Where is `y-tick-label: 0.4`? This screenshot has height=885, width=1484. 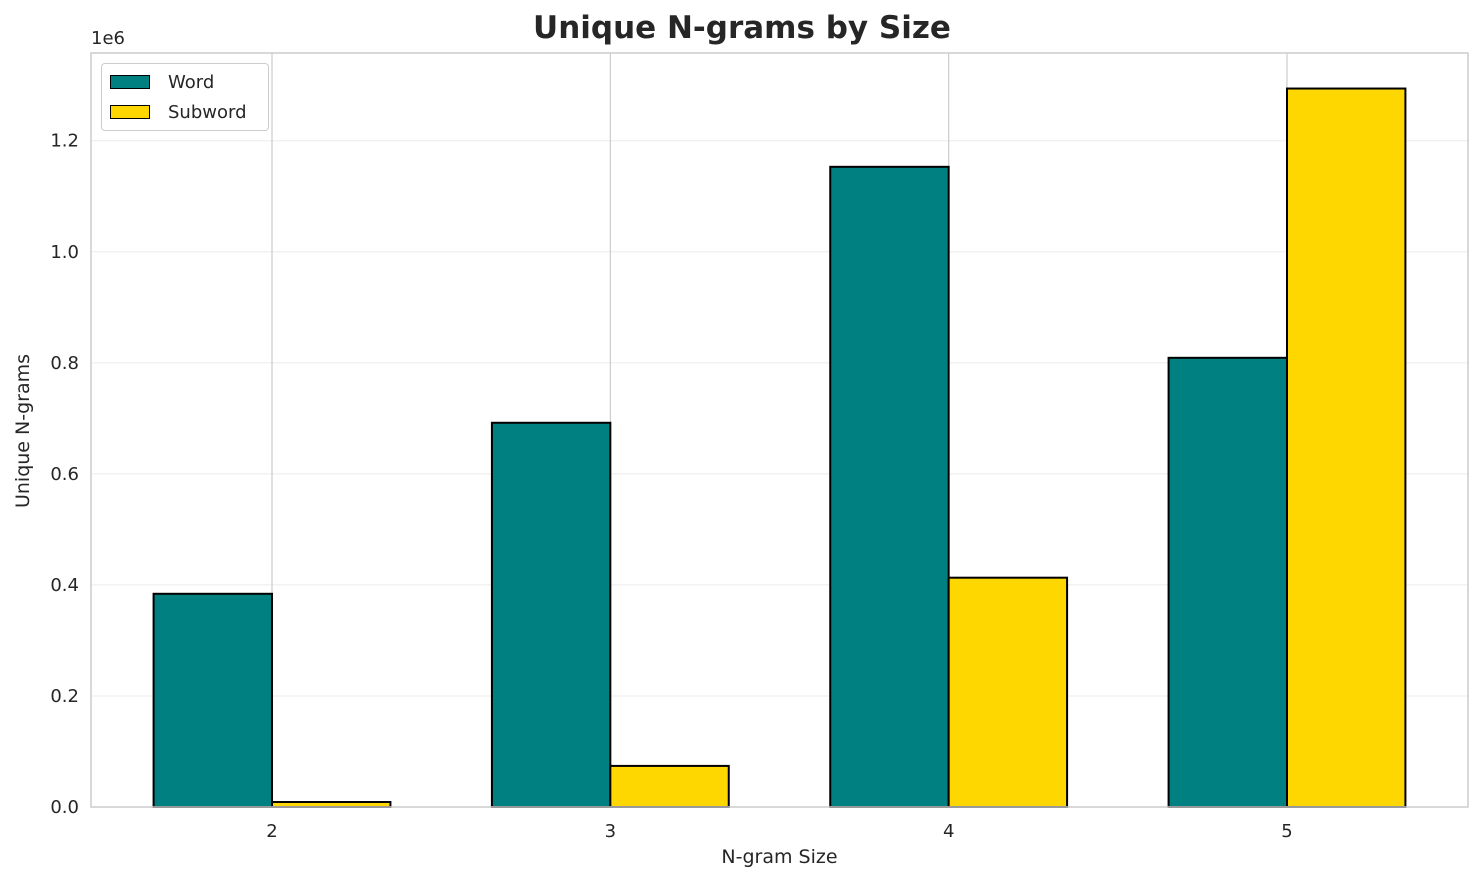 y-tick-label: 0.4 is located at coordinates (64, 585).